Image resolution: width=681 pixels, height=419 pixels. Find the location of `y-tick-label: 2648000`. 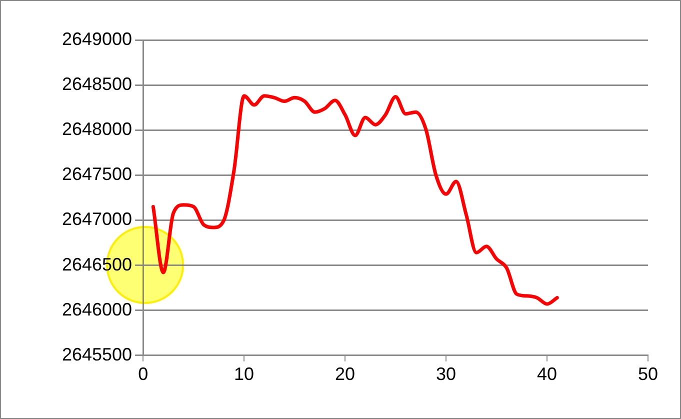

y-tick-label: 2648000 is located at coordinates (97, 129).